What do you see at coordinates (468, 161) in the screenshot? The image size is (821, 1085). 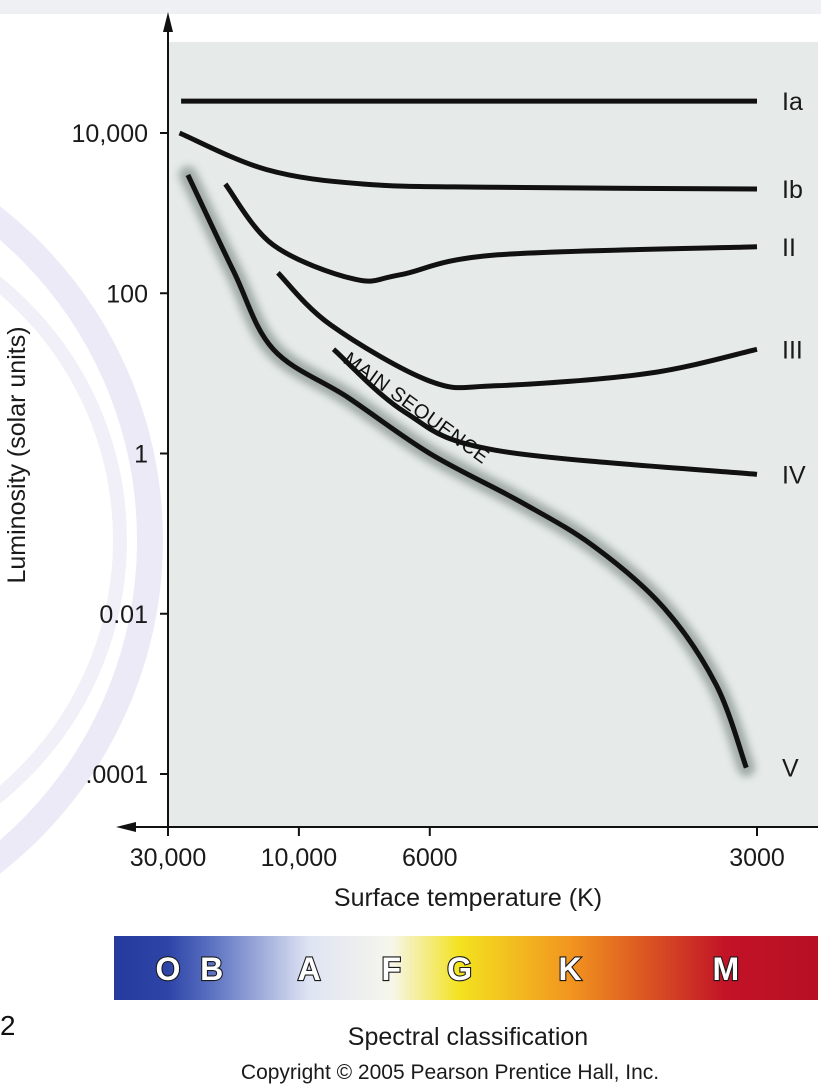 I see `series-line-ib` at bounding box center [468, 161].